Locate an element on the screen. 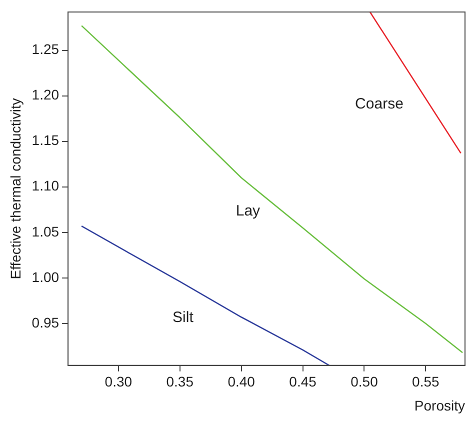 The image size is (469, 421). x-tick-label: 0.30 is located at coordinates (118, 382).